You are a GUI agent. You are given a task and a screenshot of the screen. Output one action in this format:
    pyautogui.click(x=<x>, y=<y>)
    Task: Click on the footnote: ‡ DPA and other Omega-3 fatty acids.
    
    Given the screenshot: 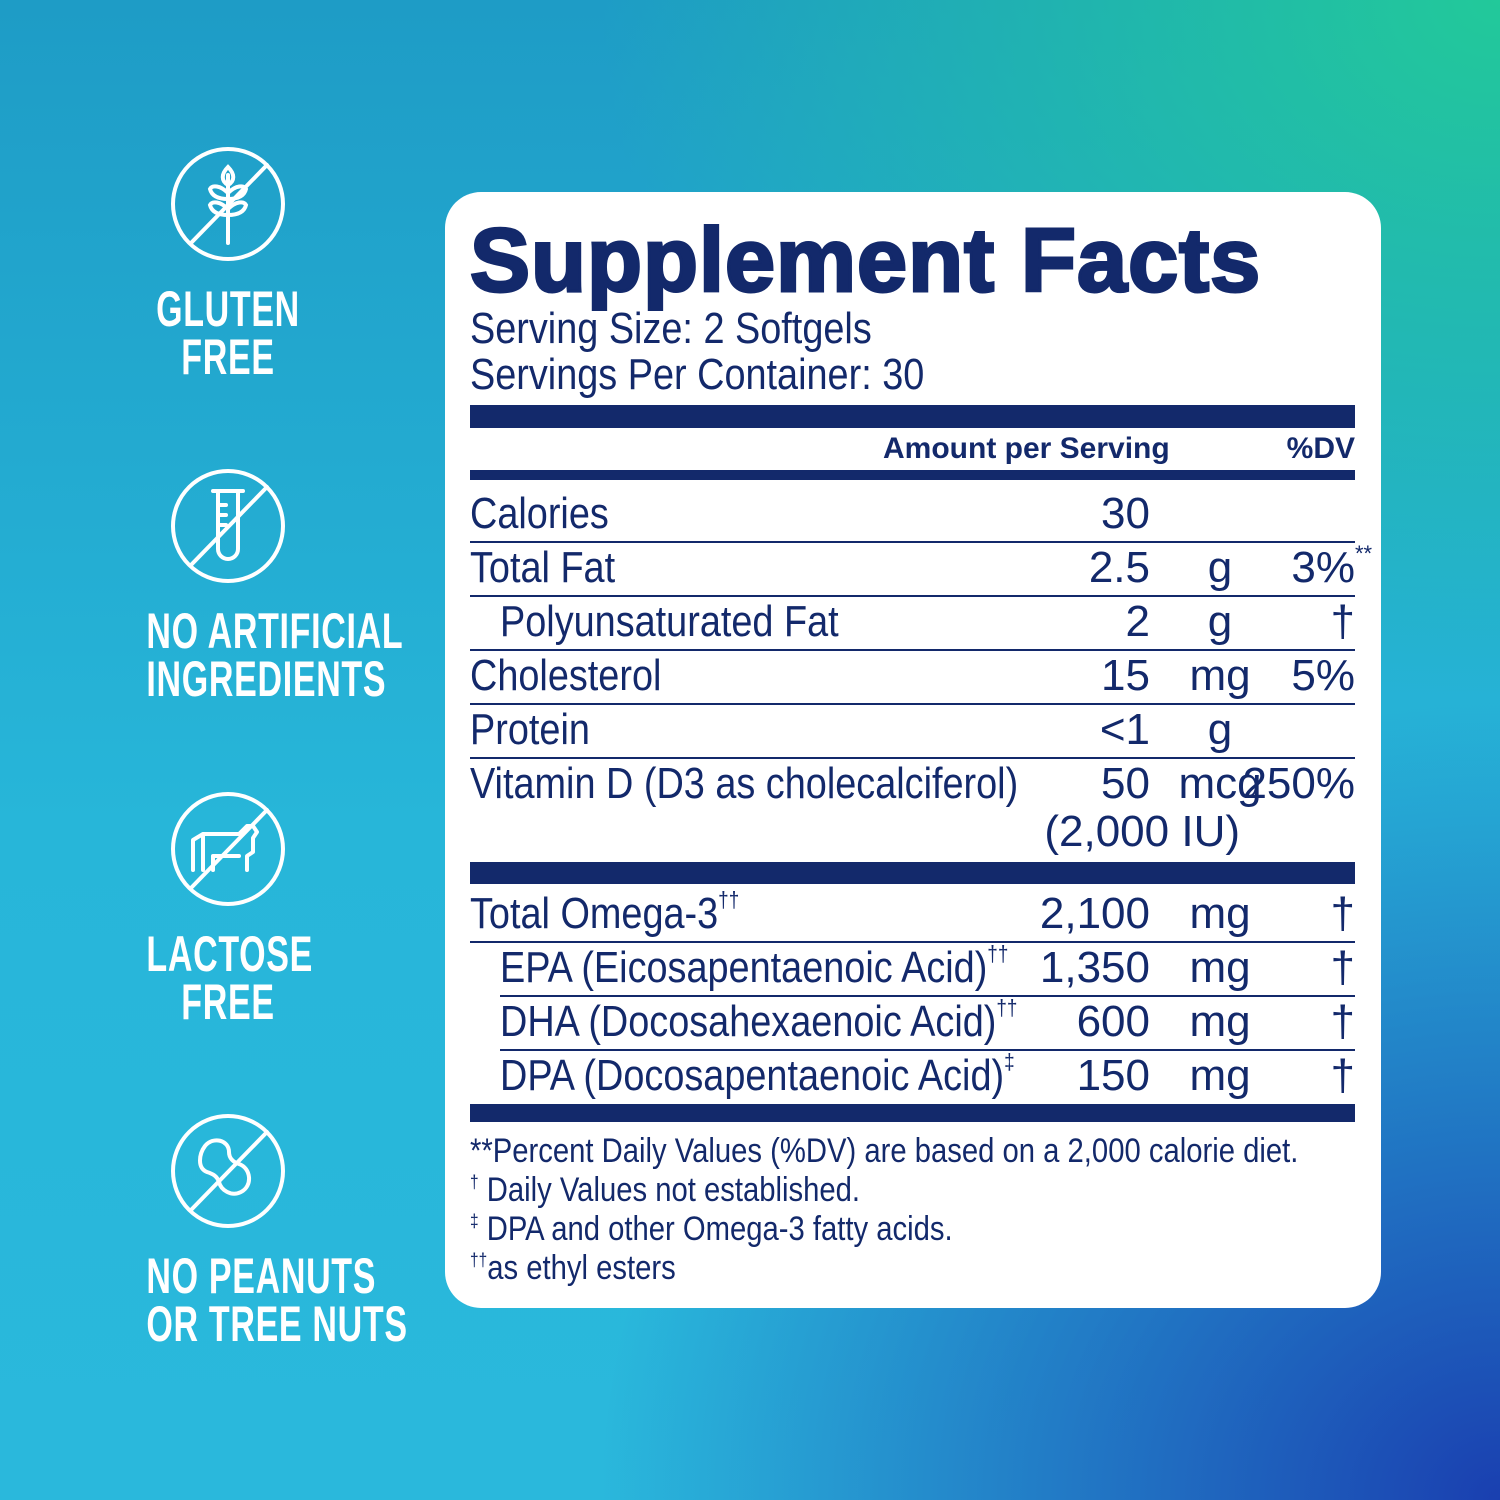 What is the action you would take?
    pyautogui.click(x=750, y=1229)
    